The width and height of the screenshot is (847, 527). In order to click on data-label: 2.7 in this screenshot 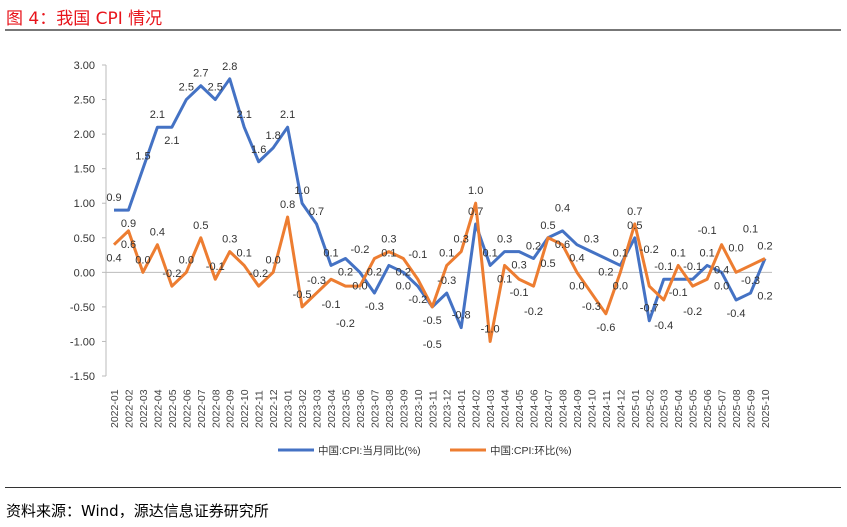, I will do `click(200, 74)`.